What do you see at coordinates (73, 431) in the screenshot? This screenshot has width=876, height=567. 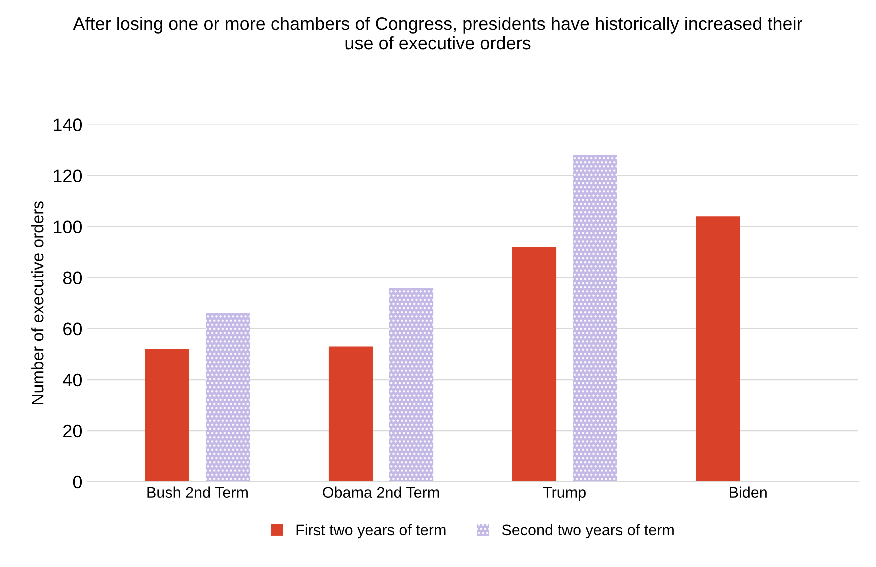 I see `y-tick-label: 20` at bounding box center [73, 431].